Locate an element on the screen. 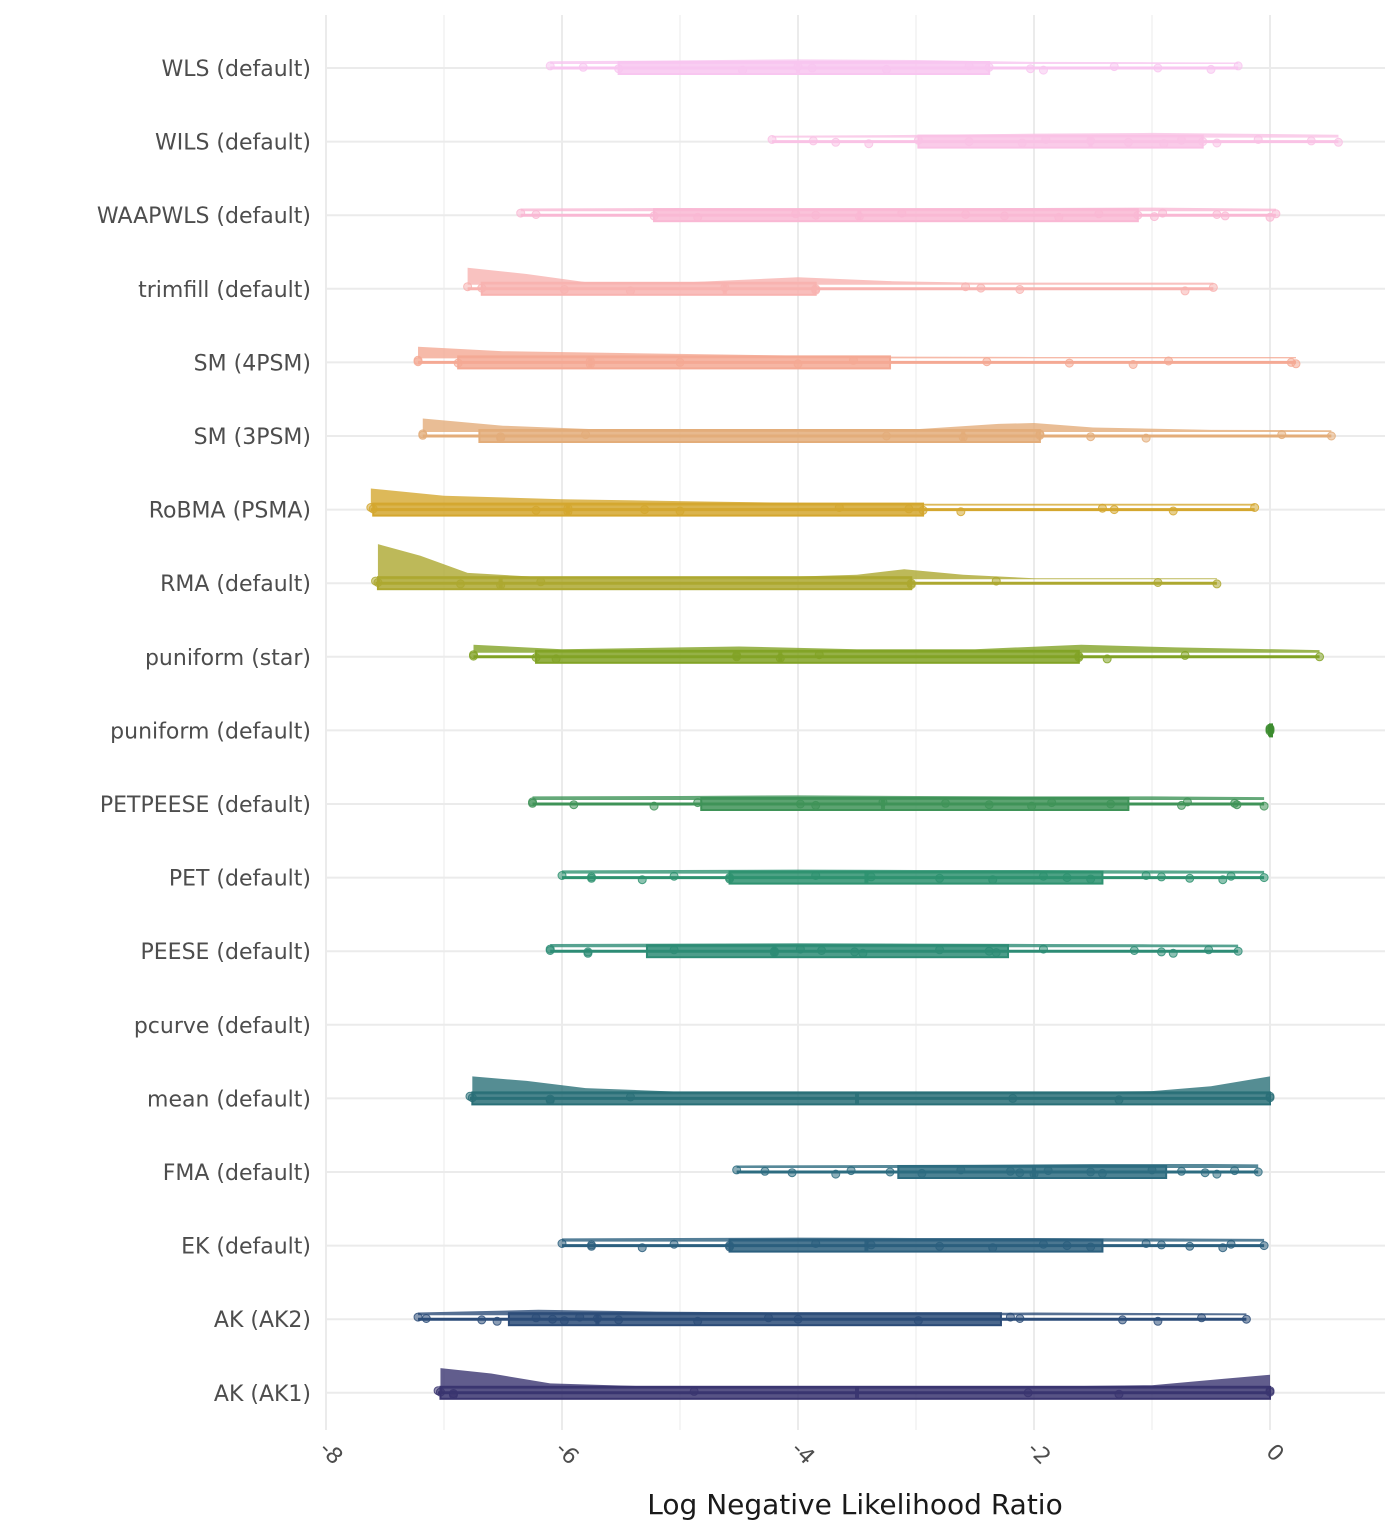 The image size is (1400, 1536). y-tick-label: AK (AK1) is located at coordinates (262, 1394).